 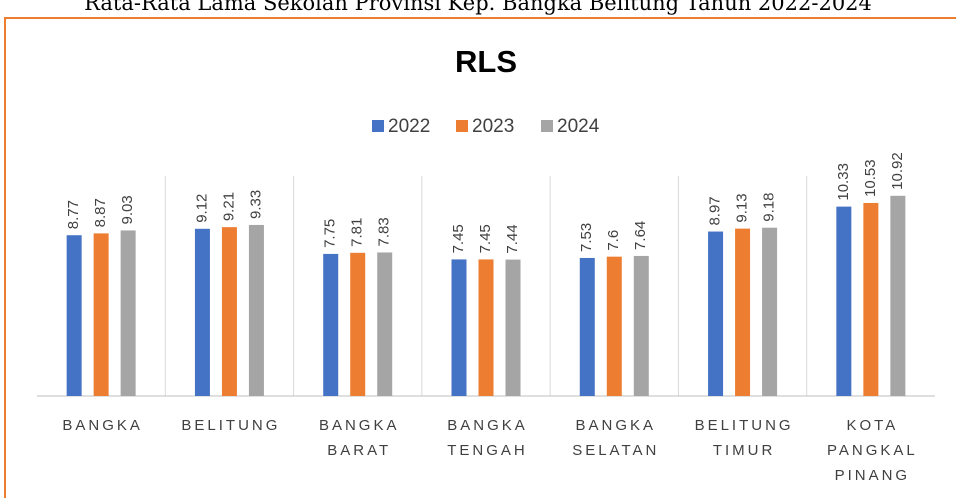 I want to click on data-label: 9.13, so click(x=742, y=207).